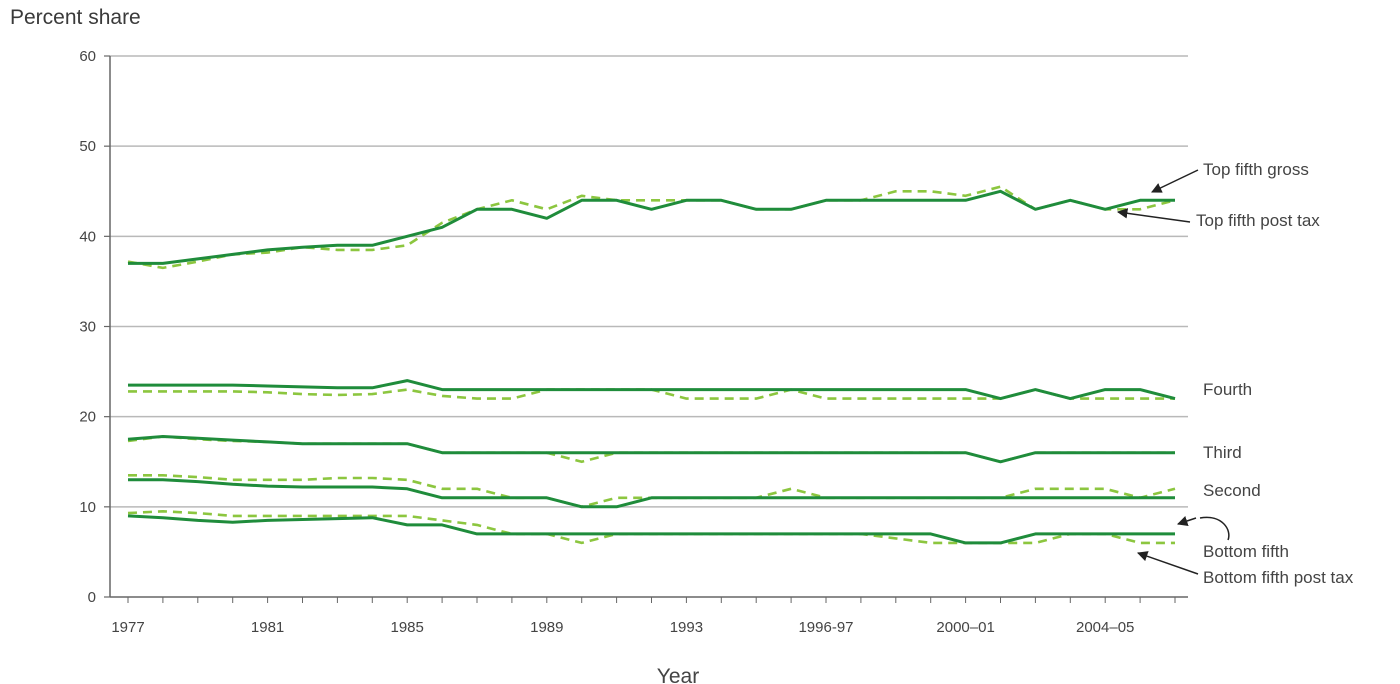 The height and width of the screenshot is (684, 1400). I want to click on arrow-top-fifth-gross, so click(1175, 181).